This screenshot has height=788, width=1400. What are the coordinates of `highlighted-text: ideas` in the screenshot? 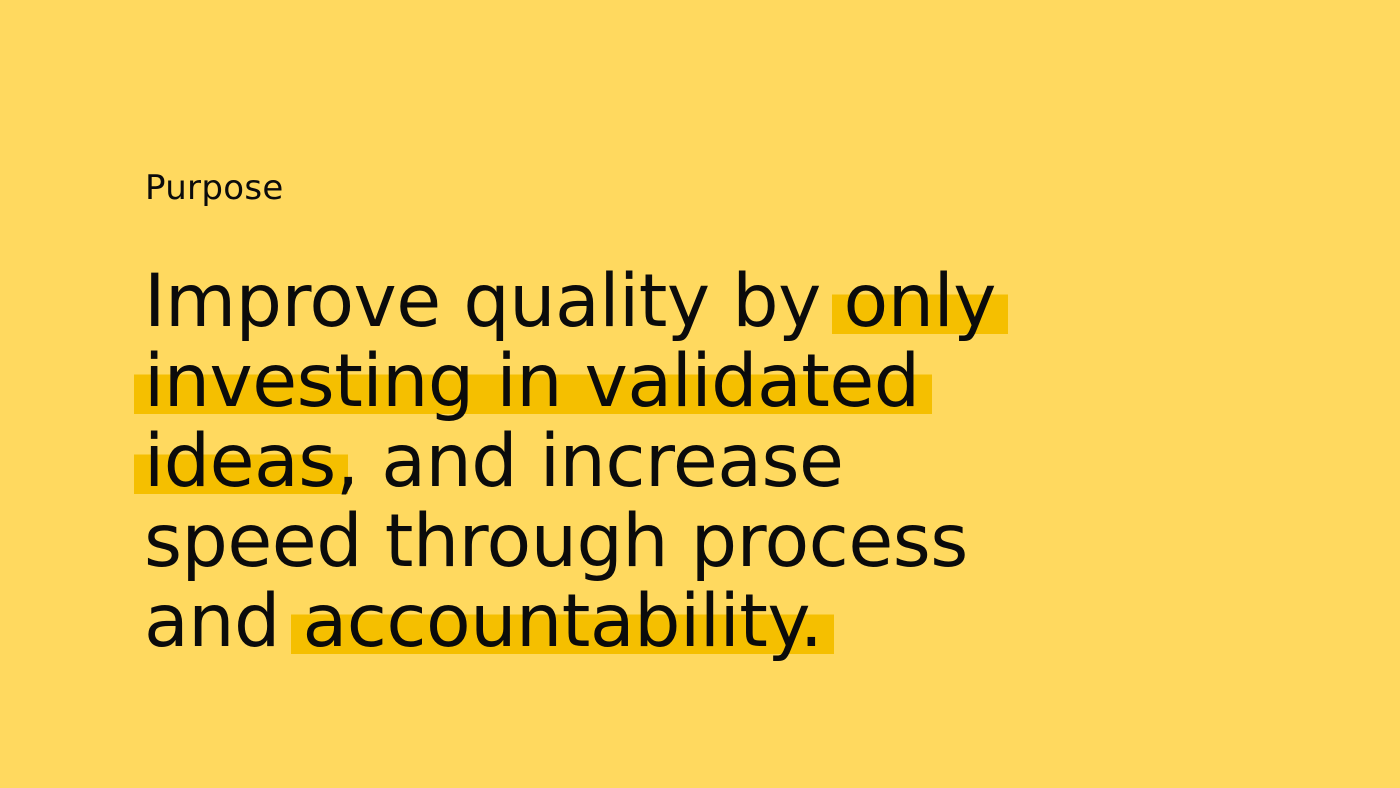 It's located at (241, 461).